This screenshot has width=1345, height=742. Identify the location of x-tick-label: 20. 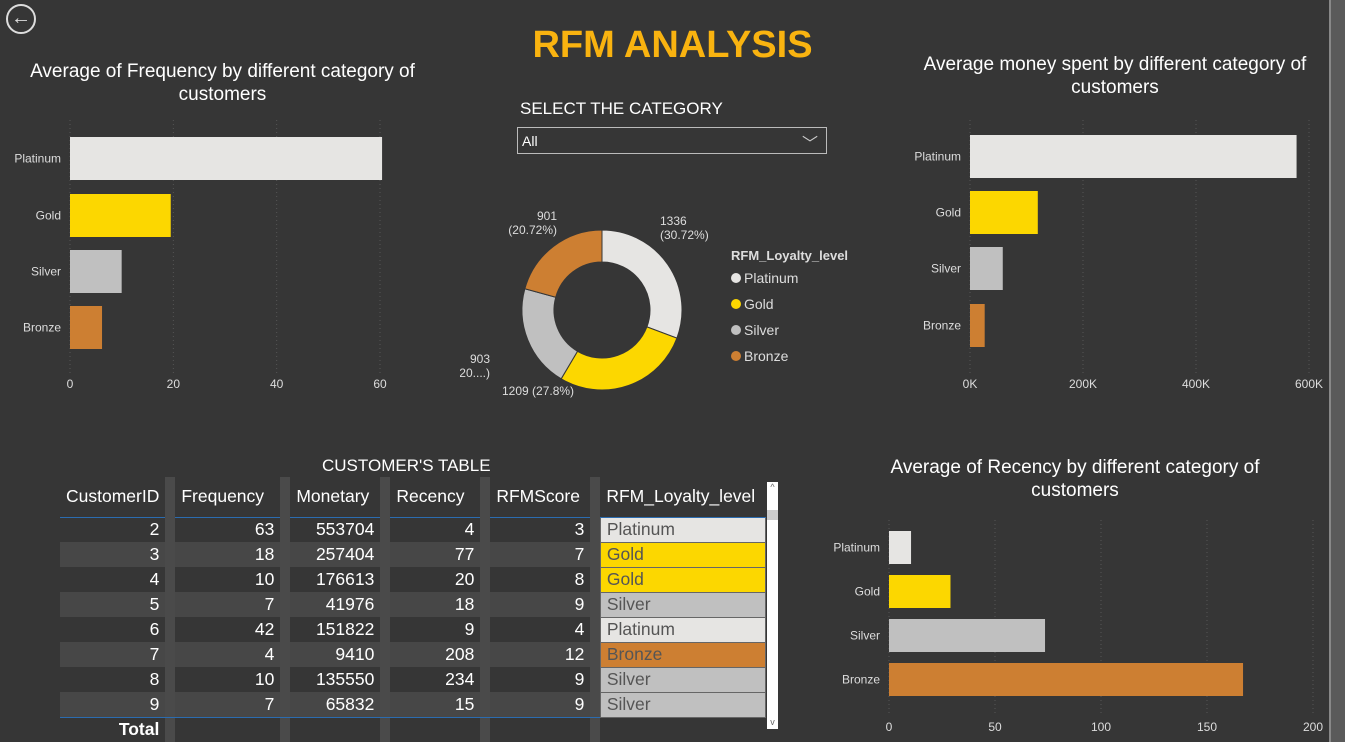
(174, 384).